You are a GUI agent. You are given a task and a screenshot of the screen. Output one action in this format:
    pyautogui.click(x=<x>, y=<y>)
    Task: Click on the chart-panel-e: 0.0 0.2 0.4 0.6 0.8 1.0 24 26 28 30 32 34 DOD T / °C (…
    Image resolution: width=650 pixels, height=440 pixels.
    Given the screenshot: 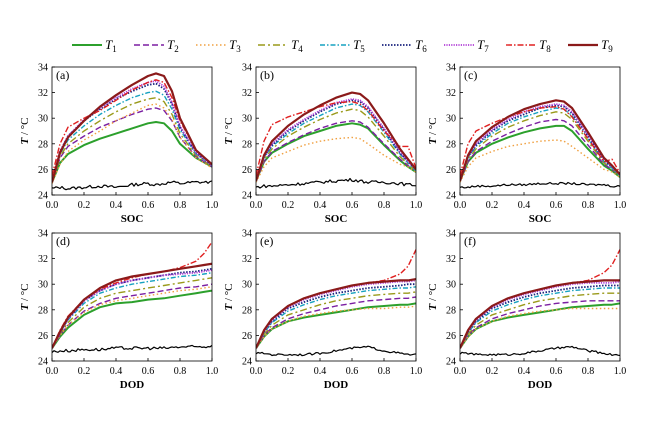 What is the action you would take?
    pyautogui.click(x=322, y=310)
    